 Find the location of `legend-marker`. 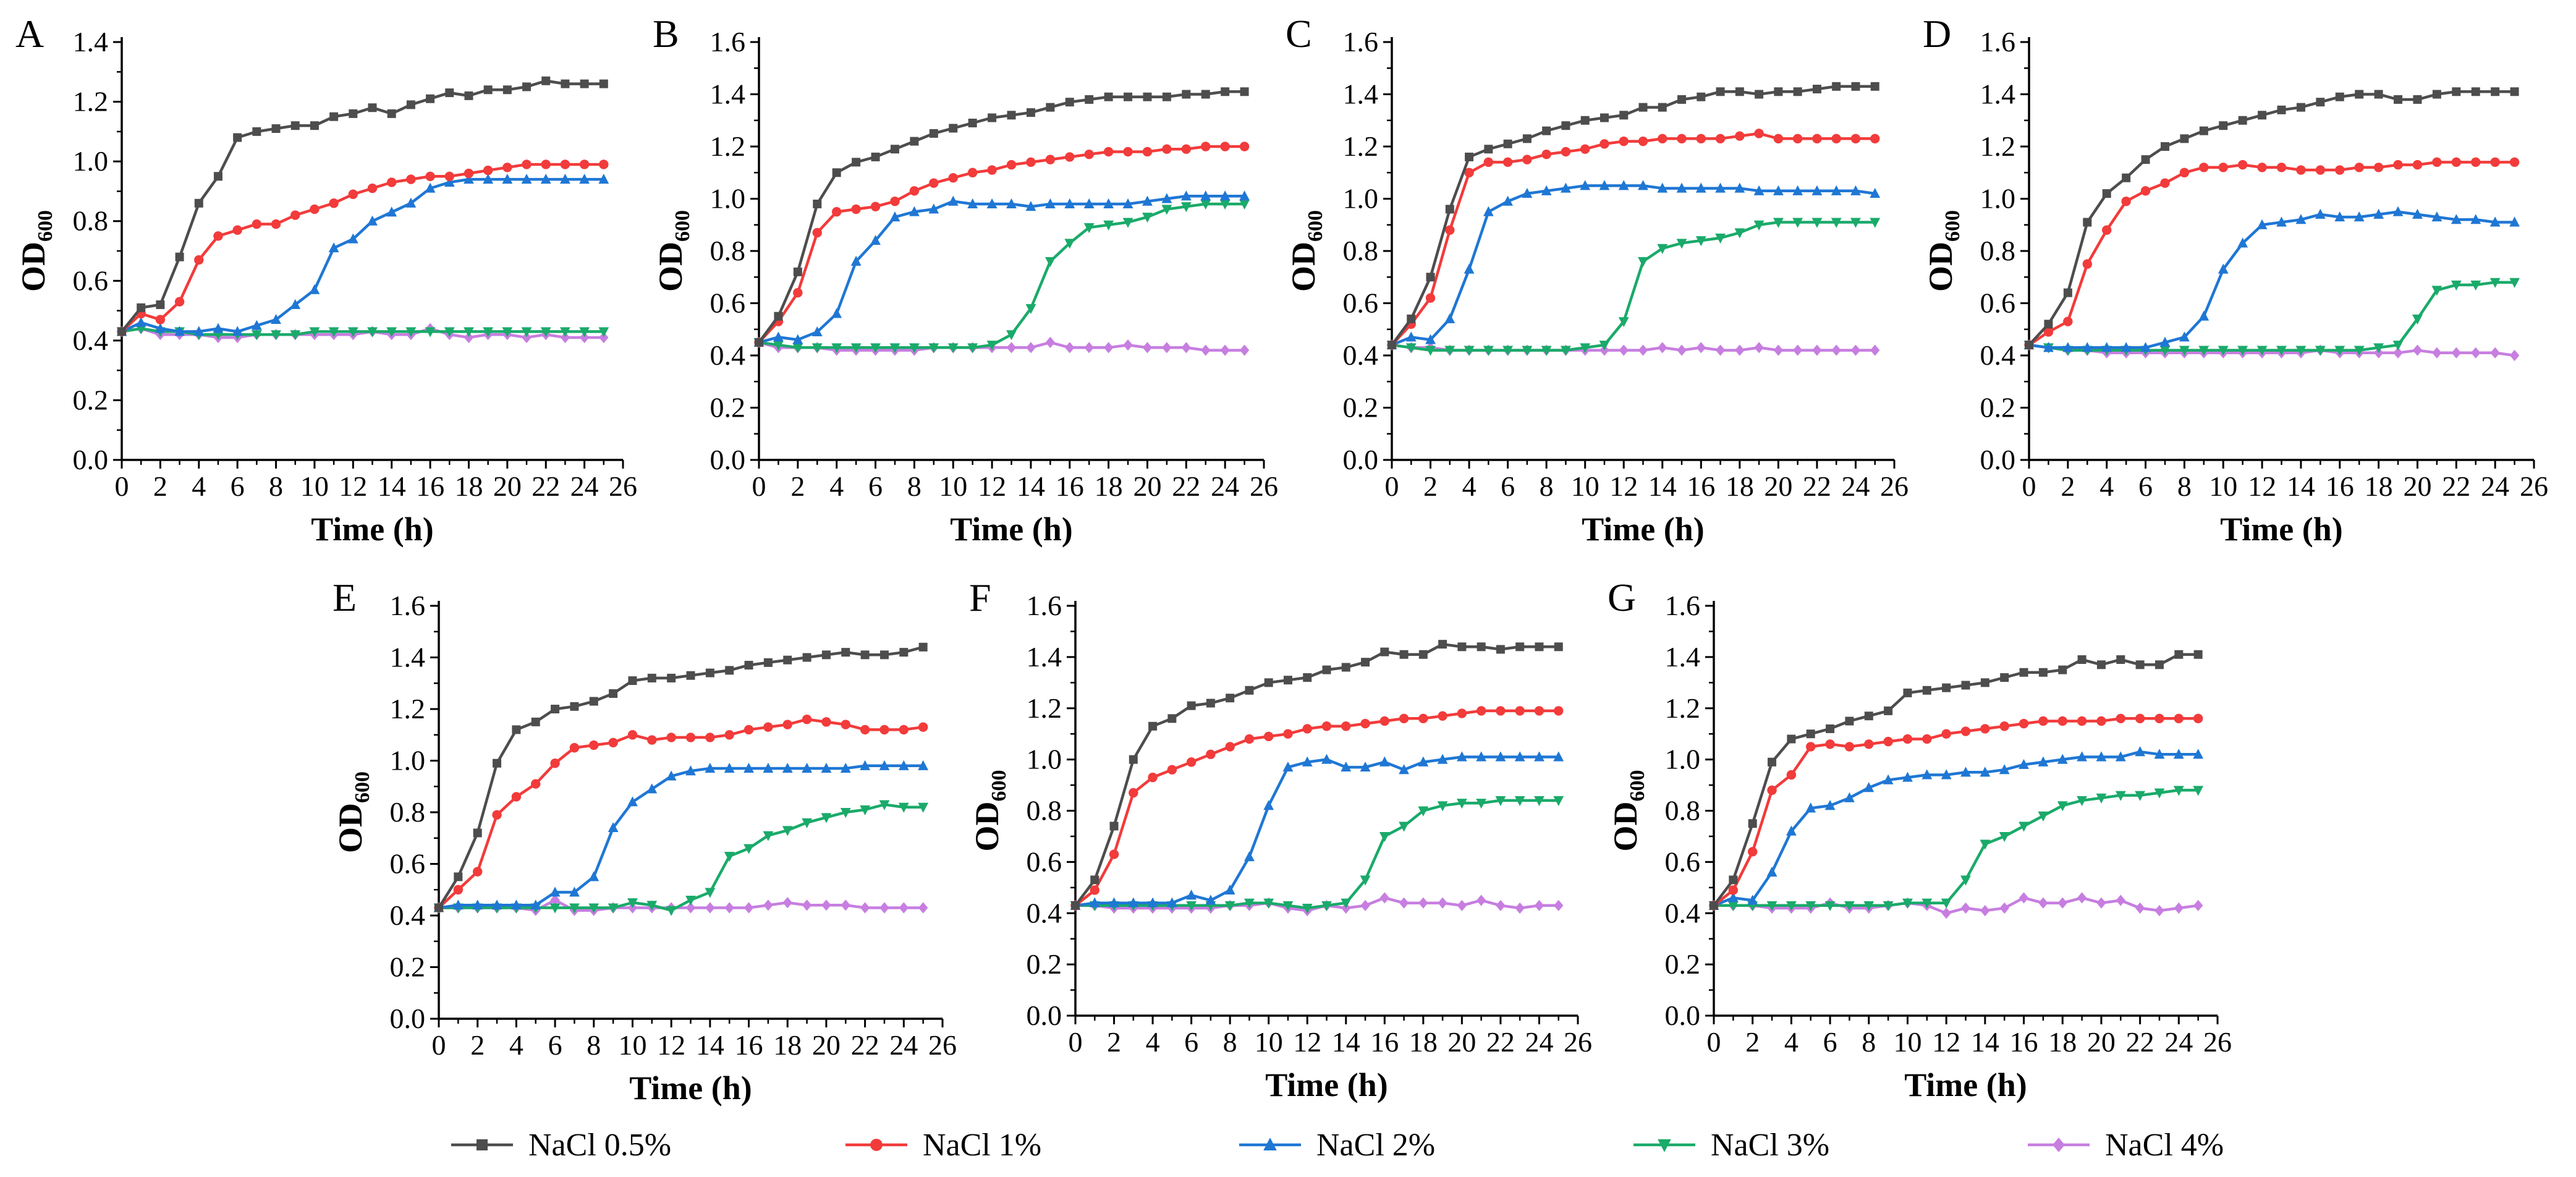

legend-marker is located at coordinates (2059, 1144).